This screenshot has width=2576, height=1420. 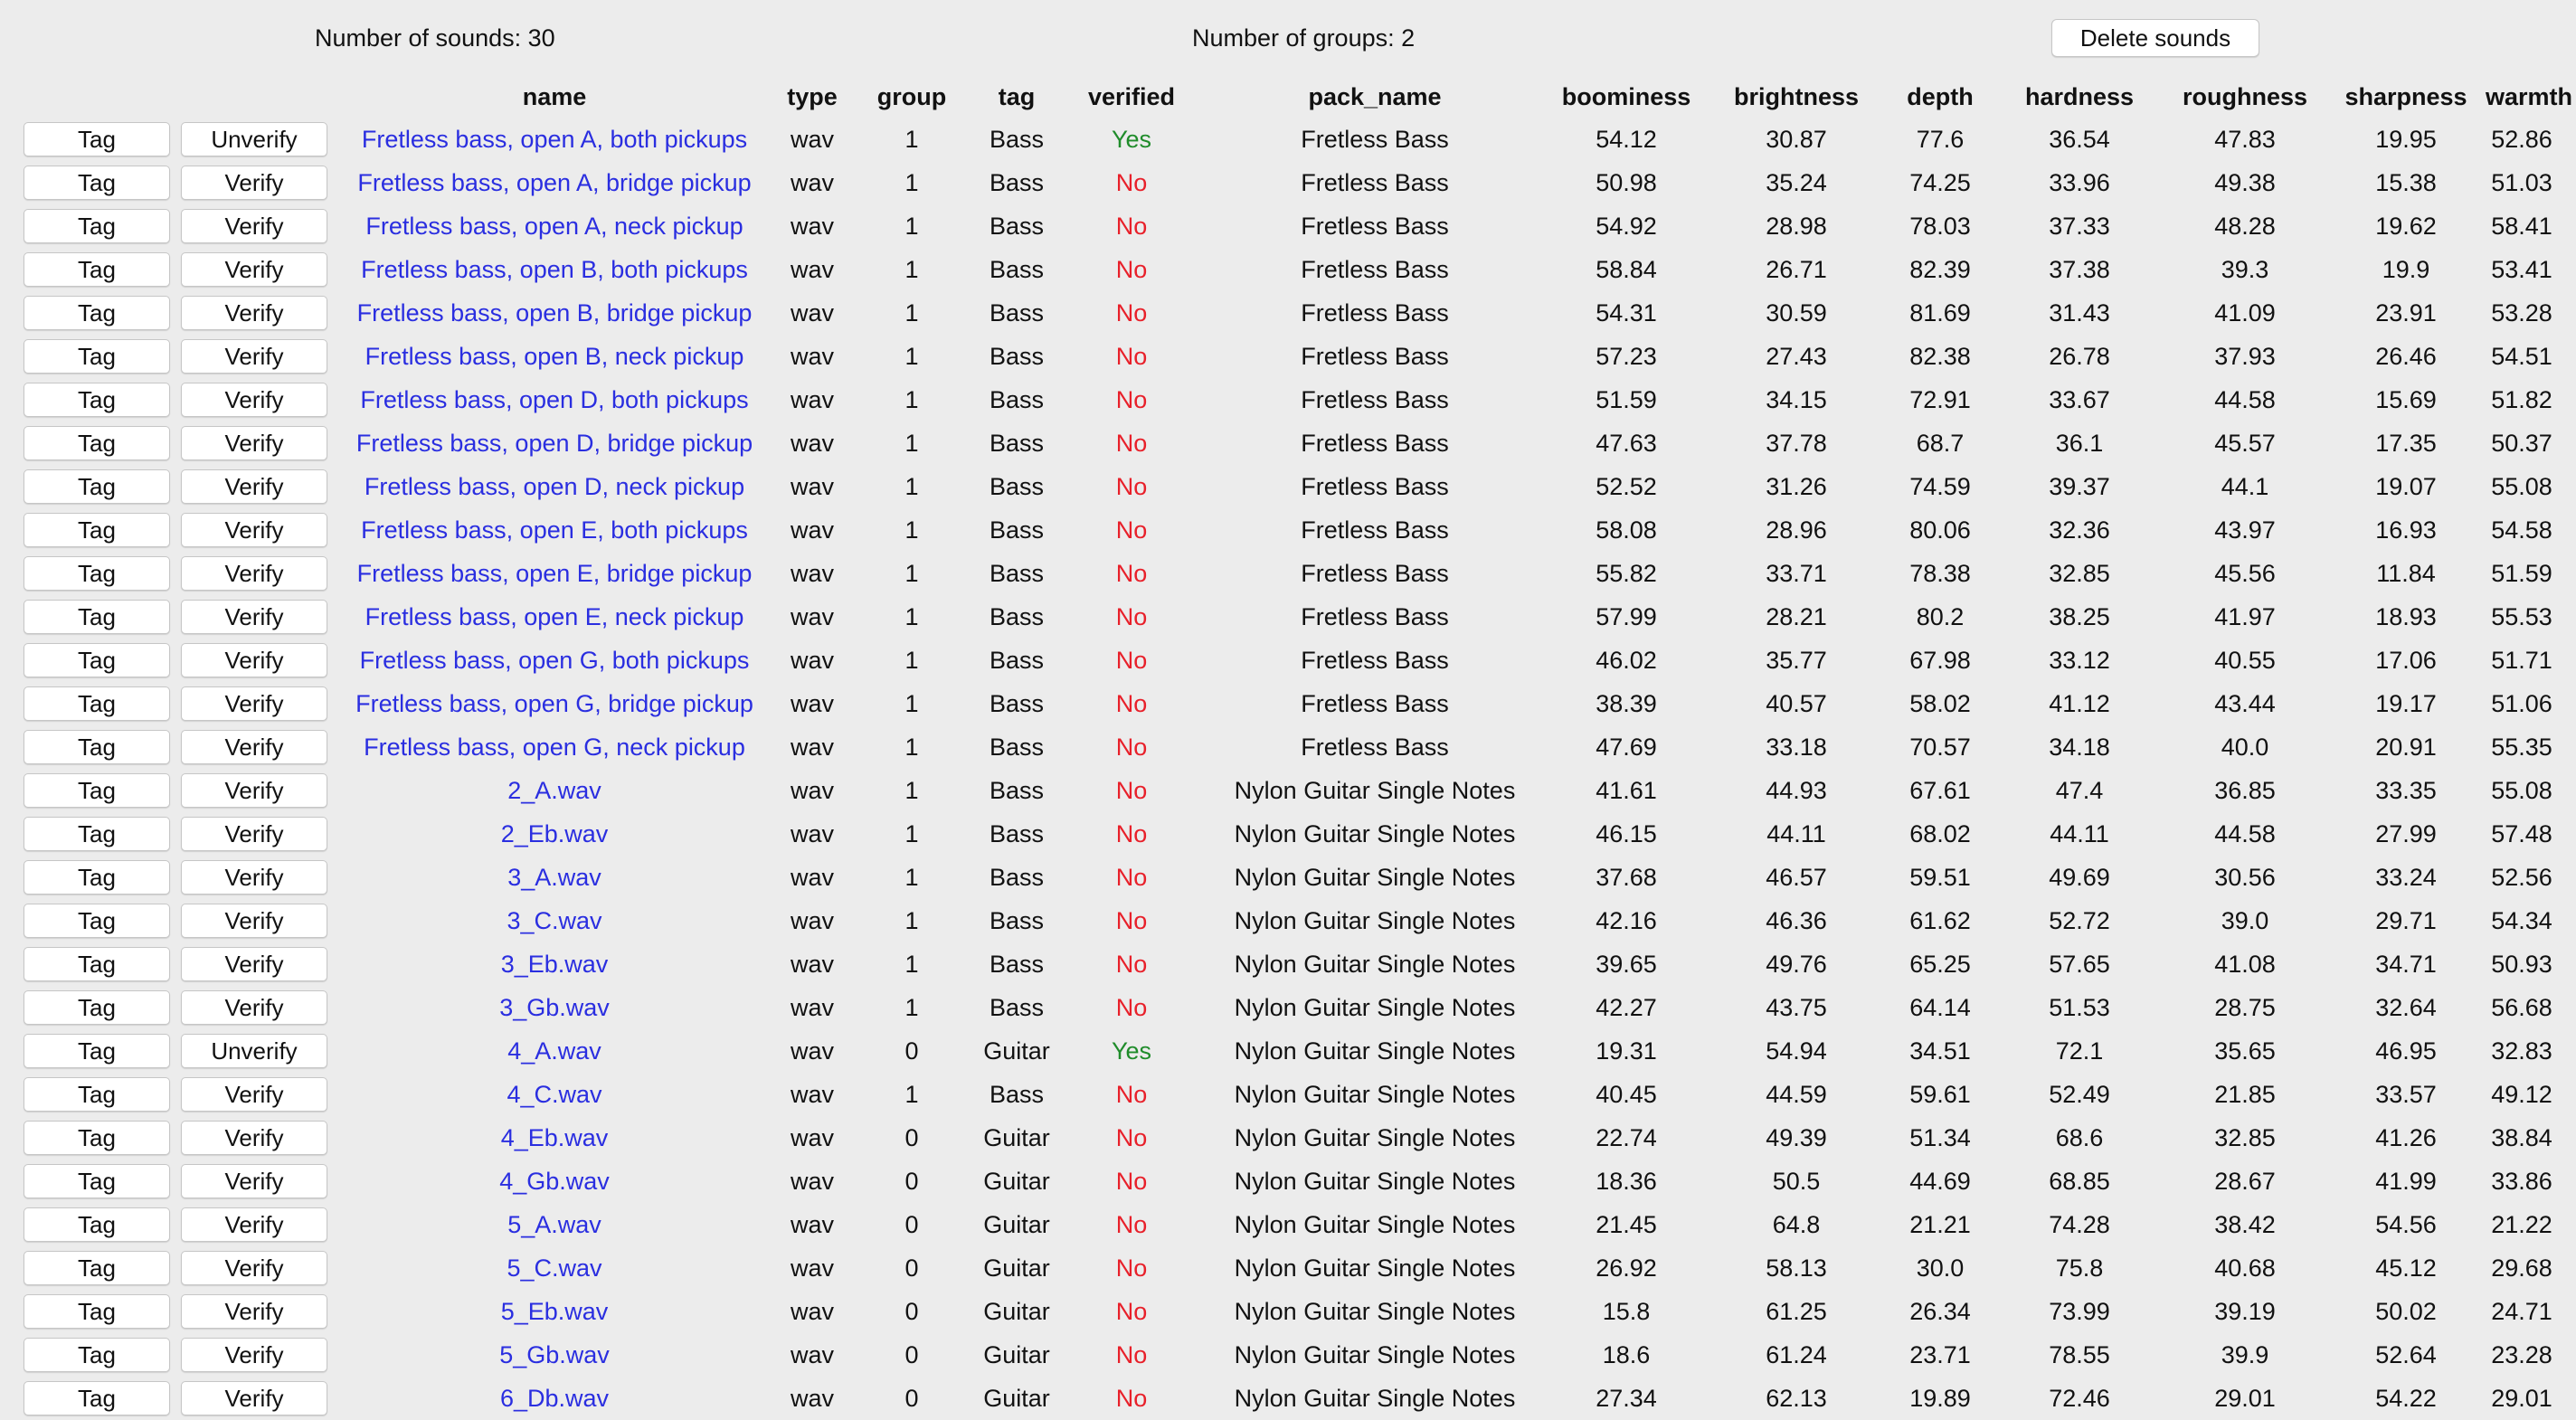 What do you see at coordinates (554, 313) in the screenshot?
I see `sound-name-link: Fretless bass, open B, bridge pickup` at bounding box center [554, 313].